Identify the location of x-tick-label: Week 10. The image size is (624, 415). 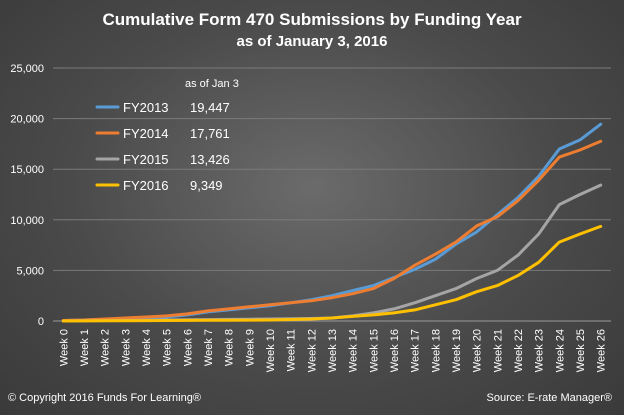
(271, 350).